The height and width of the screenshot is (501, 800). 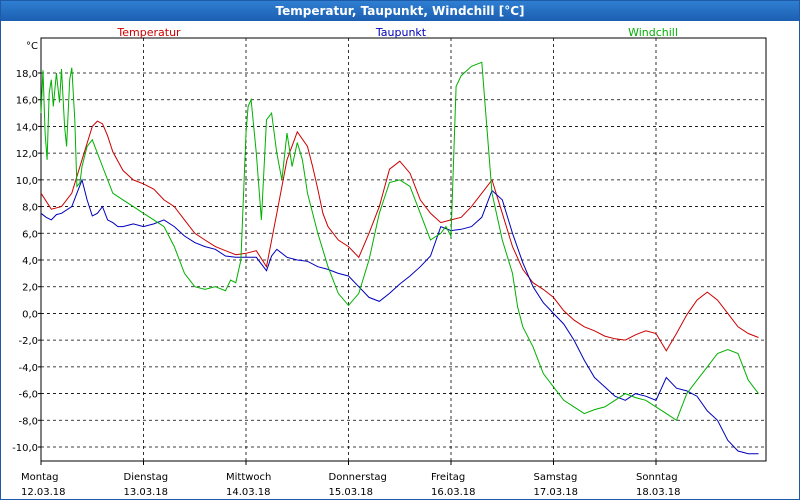 I want to click on y-tick-label: -8,0, so click(x=28, y=421).